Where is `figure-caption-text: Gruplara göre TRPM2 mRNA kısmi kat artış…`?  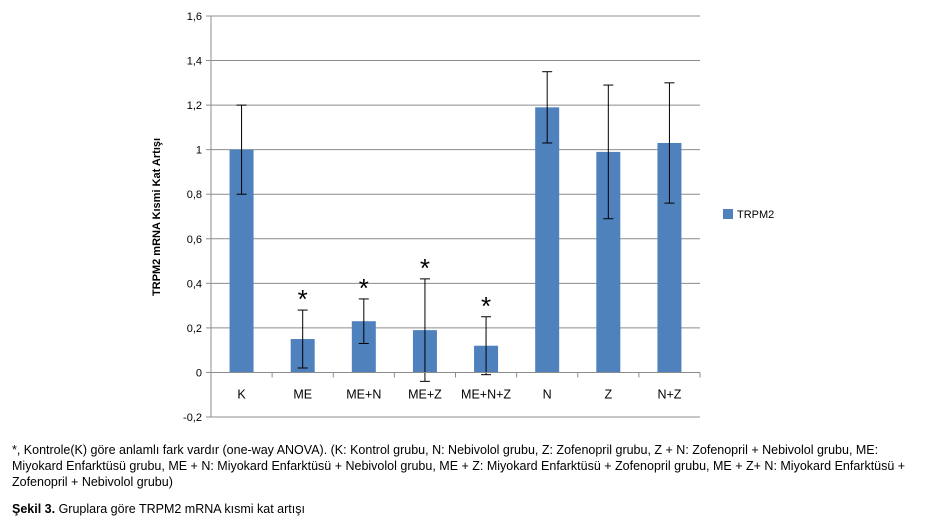
figure-caption-text: Gruplara göre TRPM2 mRNA kısmi kat artış… is located at coordinates (181, 509).